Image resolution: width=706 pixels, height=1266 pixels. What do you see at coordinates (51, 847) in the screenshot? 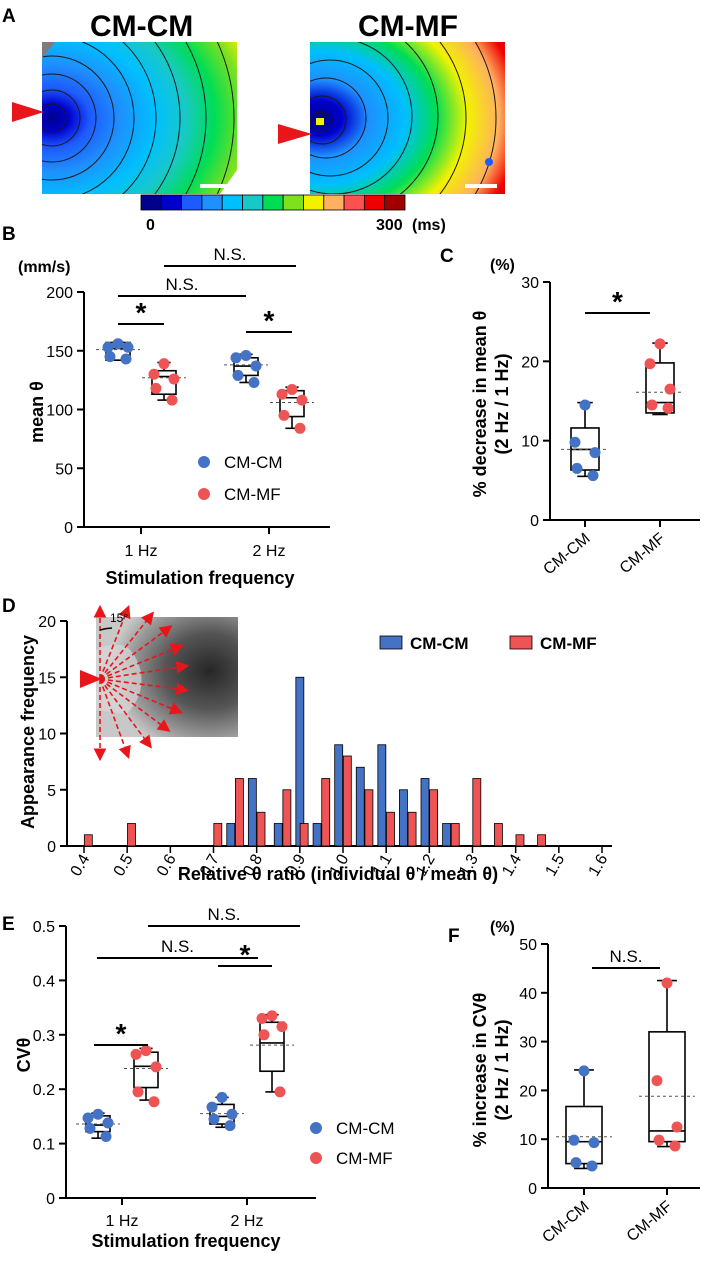
I see `y-tick-label: 0` at bounding box center [51, 847].